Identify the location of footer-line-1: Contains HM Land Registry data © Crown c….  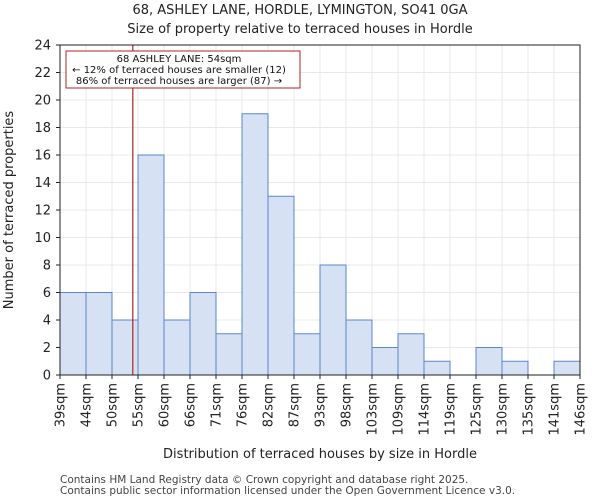
(264, 480).